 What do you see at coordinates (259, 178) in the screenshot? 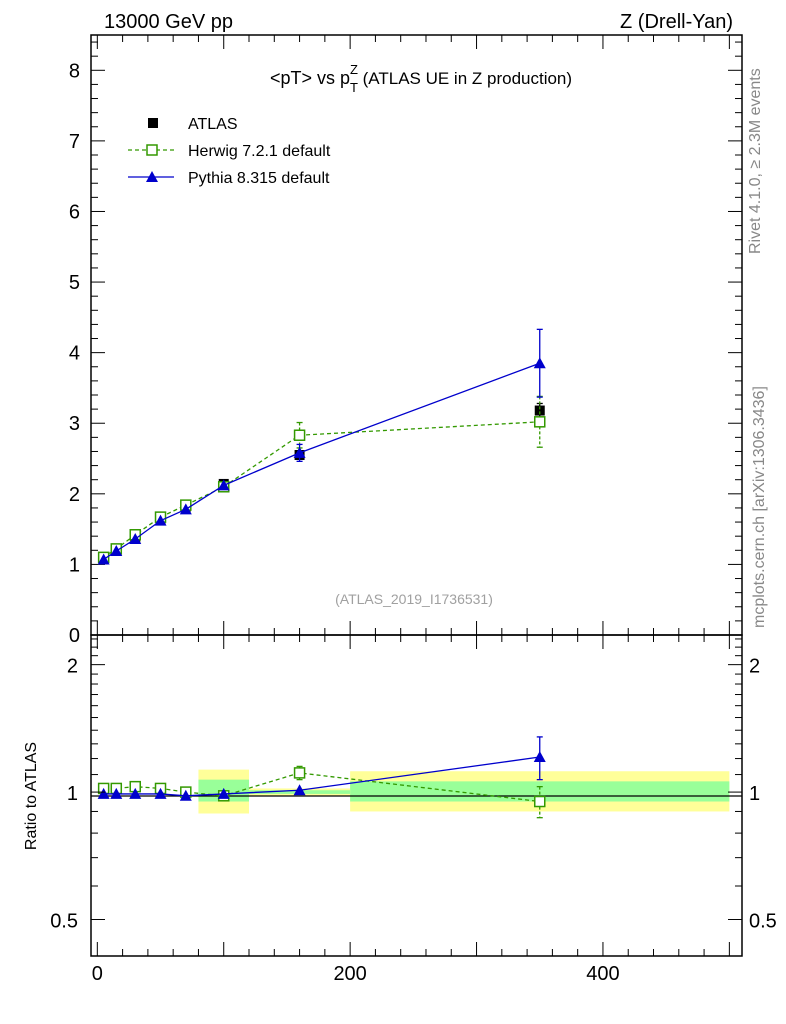
I see `legend-label-pythia: Pythia 8.315 default` at bounding box center [259, 178].